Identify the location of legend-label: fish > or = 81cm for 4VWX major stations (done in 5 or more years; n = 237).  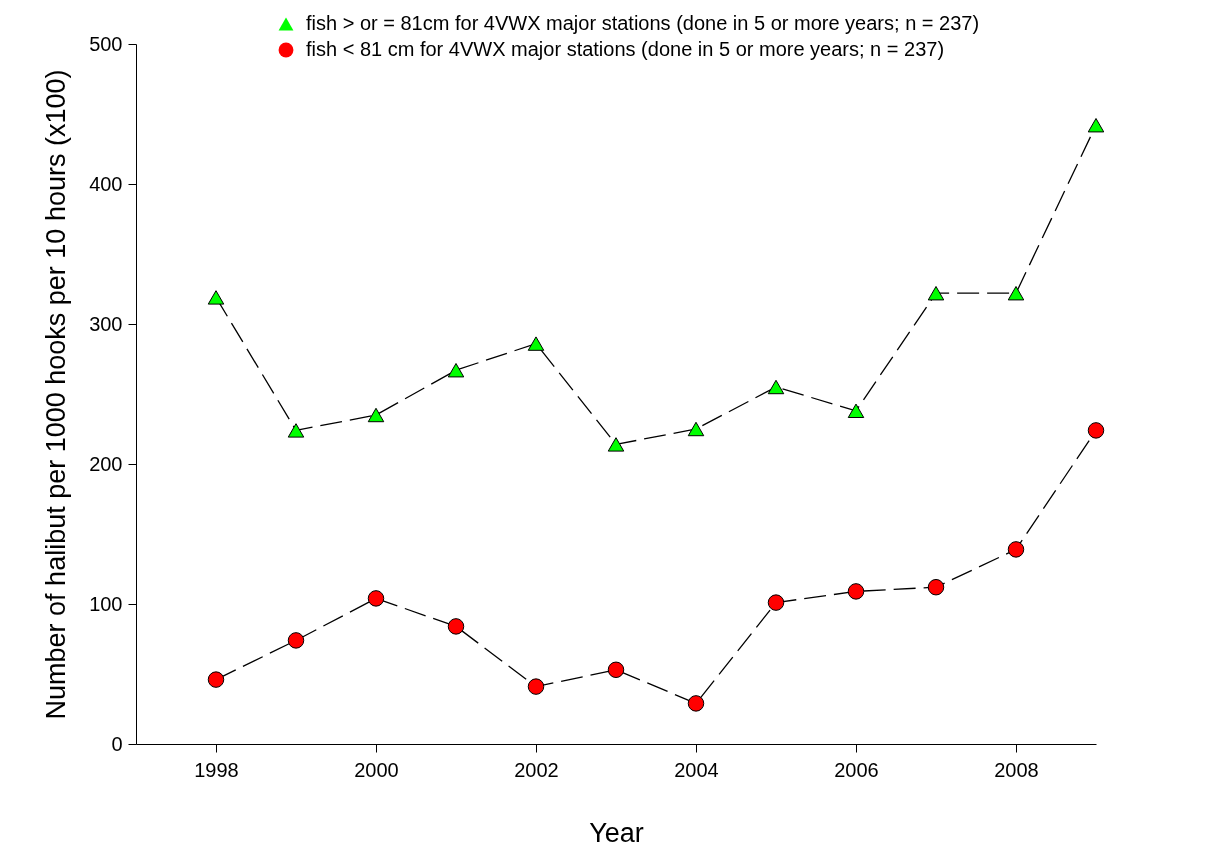
(643, 23).